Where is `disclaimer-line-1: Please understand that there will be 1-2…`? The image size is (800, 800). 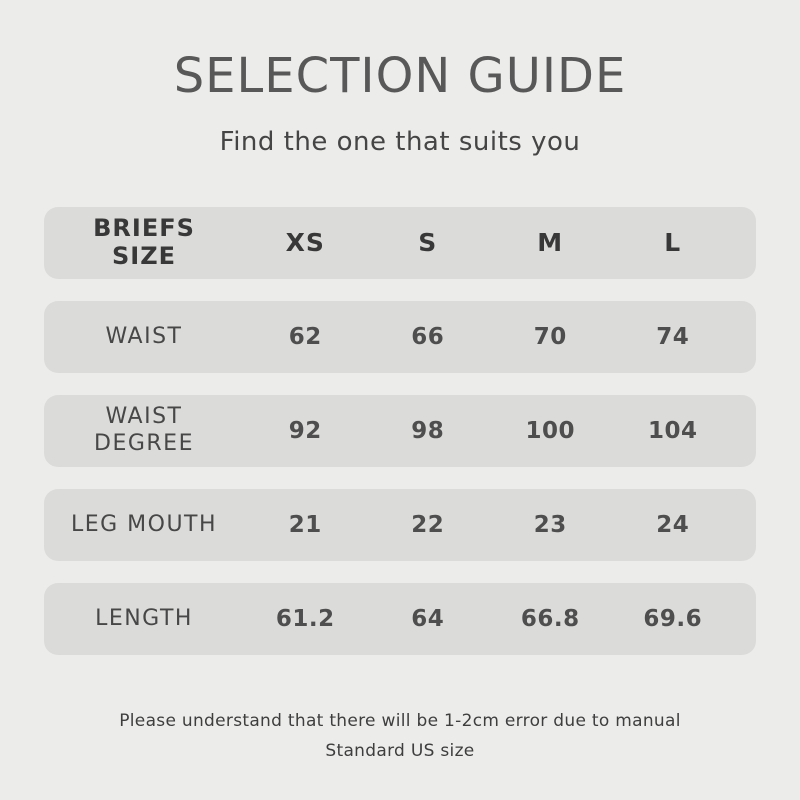
disclaimer-line-1: Please understand that there will be 1-2… is located at coordinates (400, 720).